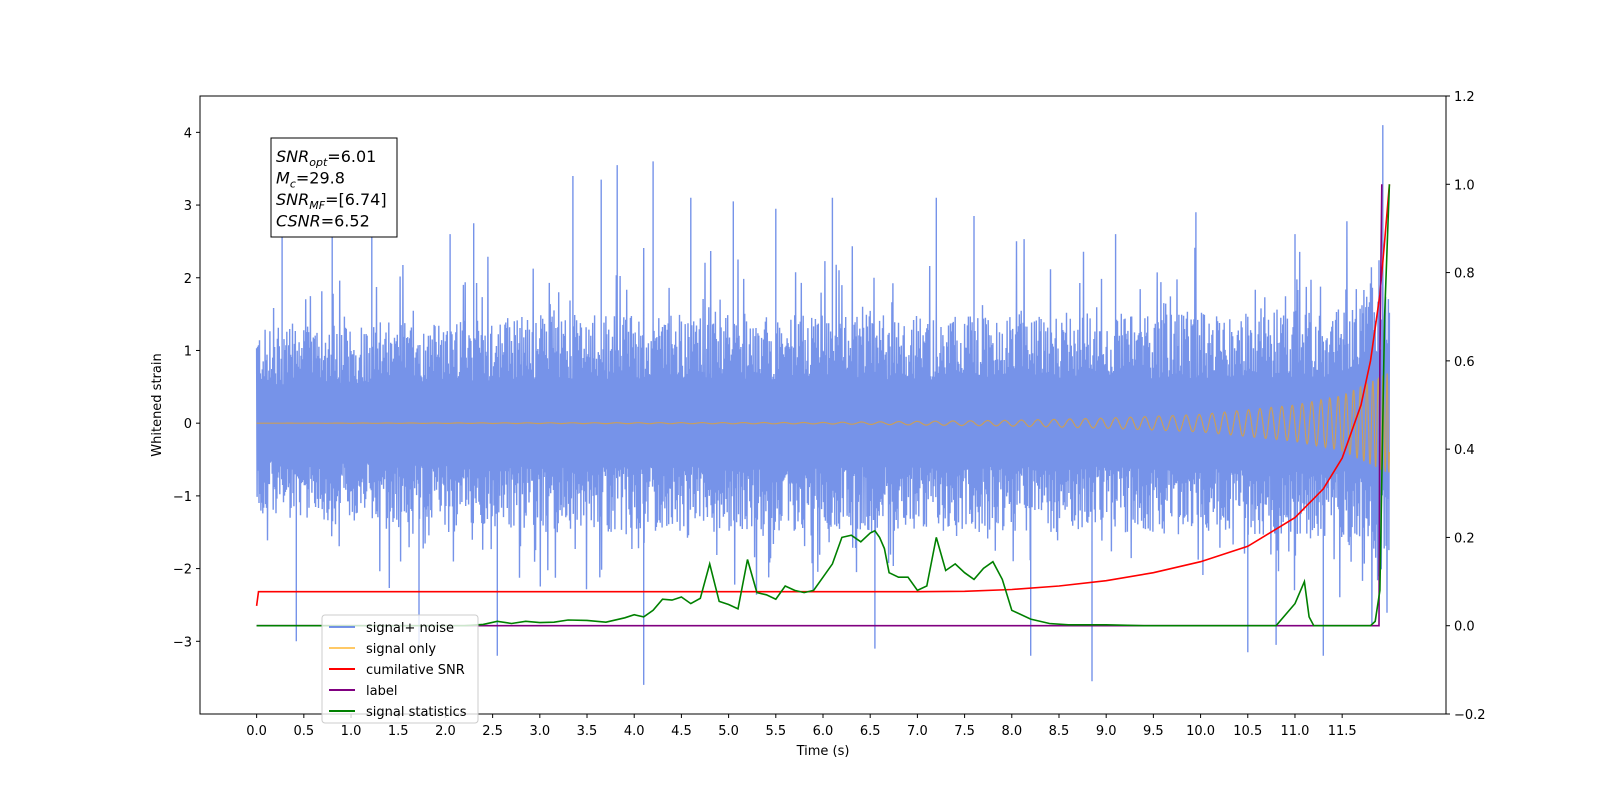 Image resolution: width=1600 pixels, height=800 pixels. I want to click on x-tick-label: 7.5, so click(964, 731).